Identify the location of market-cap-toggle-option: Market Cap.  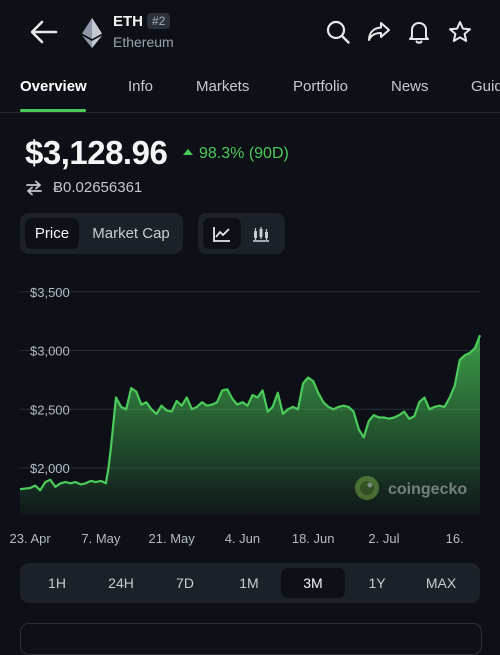
(131, 233).